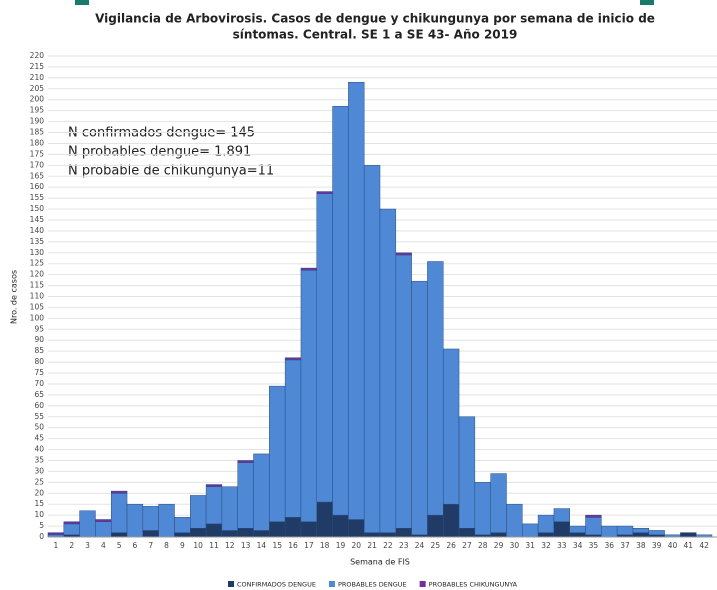 Image resolution: width=717 pixels, height=590 pixels. What do you see at coordinates (39, 459) in the screenshot?
I see `y-tick-label: 35` at bounding box center [39, 459].